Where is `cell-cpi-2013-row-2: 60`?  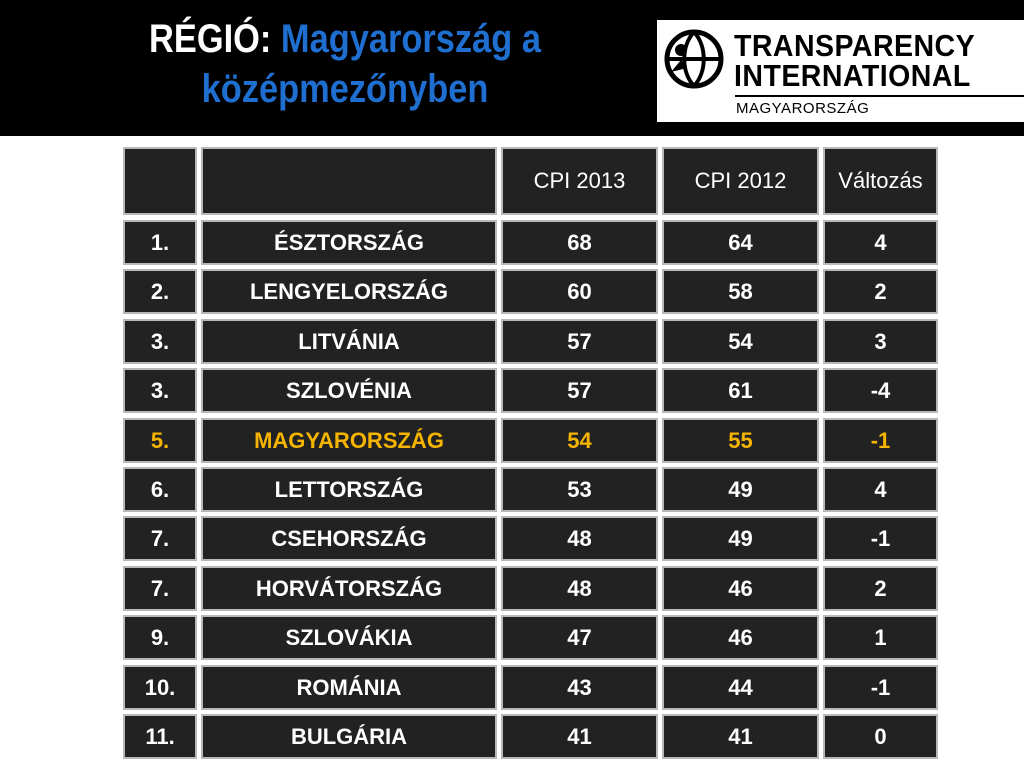 cell-cpi-2013-row-2: 60 is located at coordinates (579, 291).